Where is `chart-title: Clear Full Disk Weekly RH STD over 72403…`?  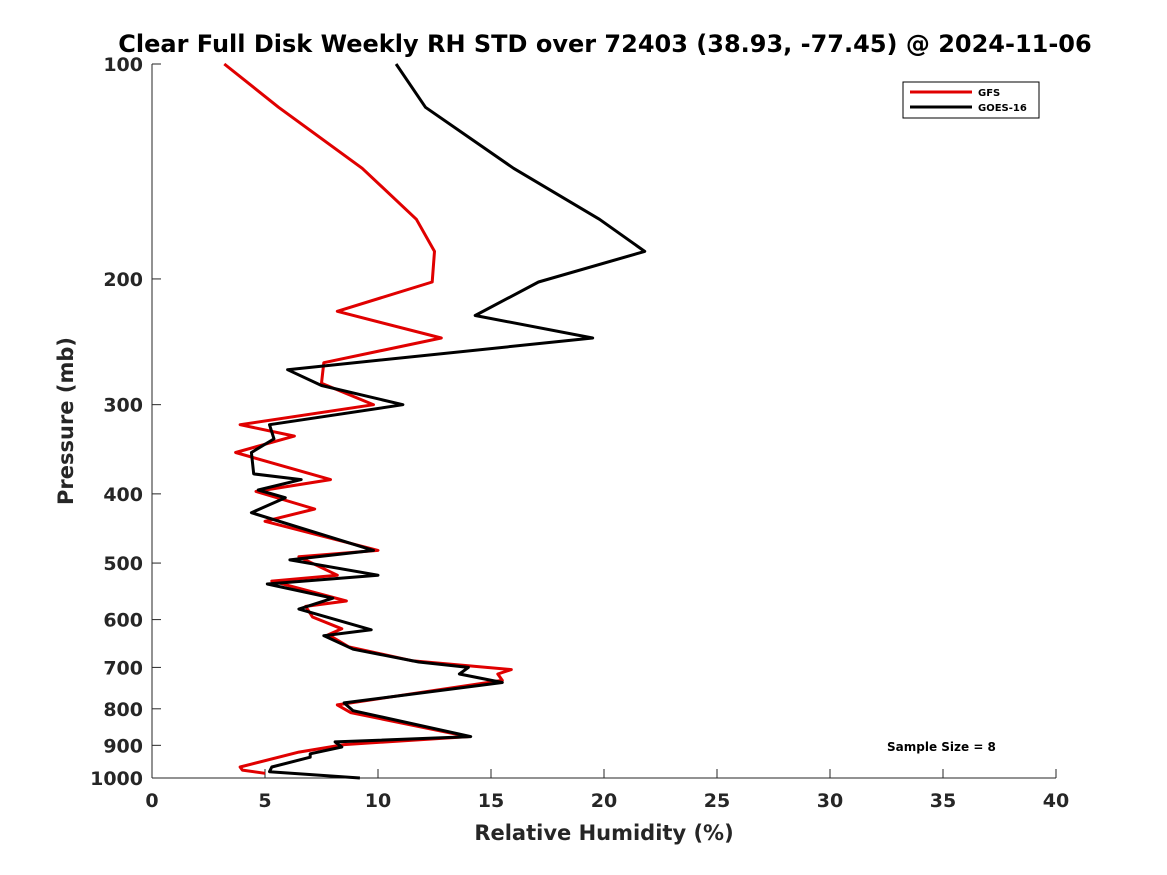 chart-title: Clear Full Disk Weekly RH STD over 72403… is located at coordinates (604, 44).